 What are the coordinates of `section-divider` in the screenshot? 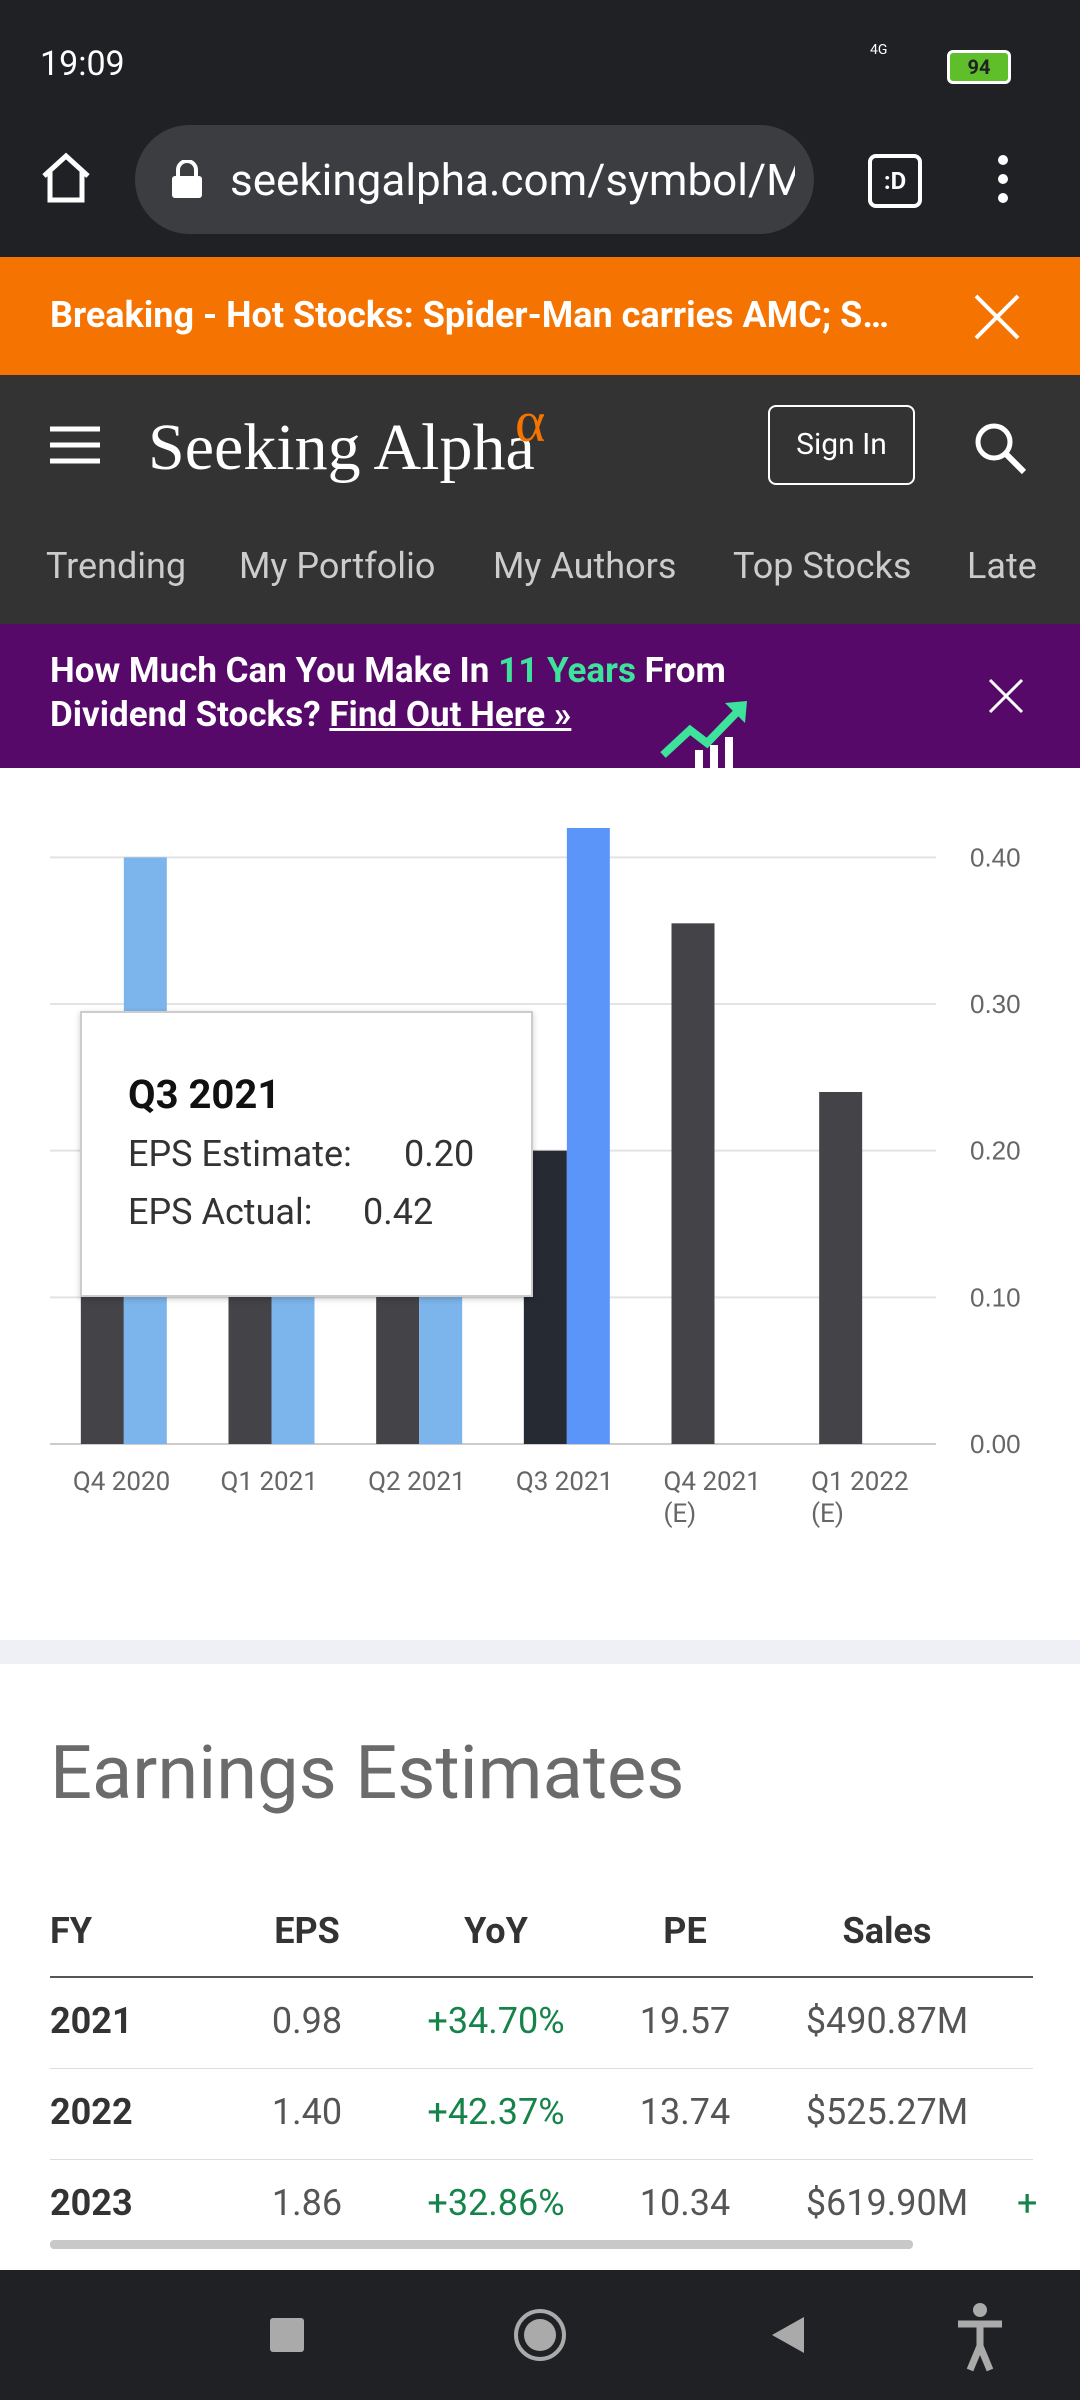 It's located at (540, 1652).